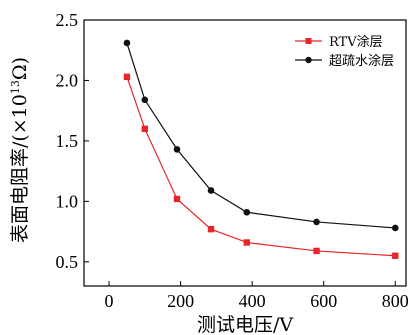 The height and width of the screenshot is (335, 417). I want to click on y-tick-label: 2.0, so click(67, 80).